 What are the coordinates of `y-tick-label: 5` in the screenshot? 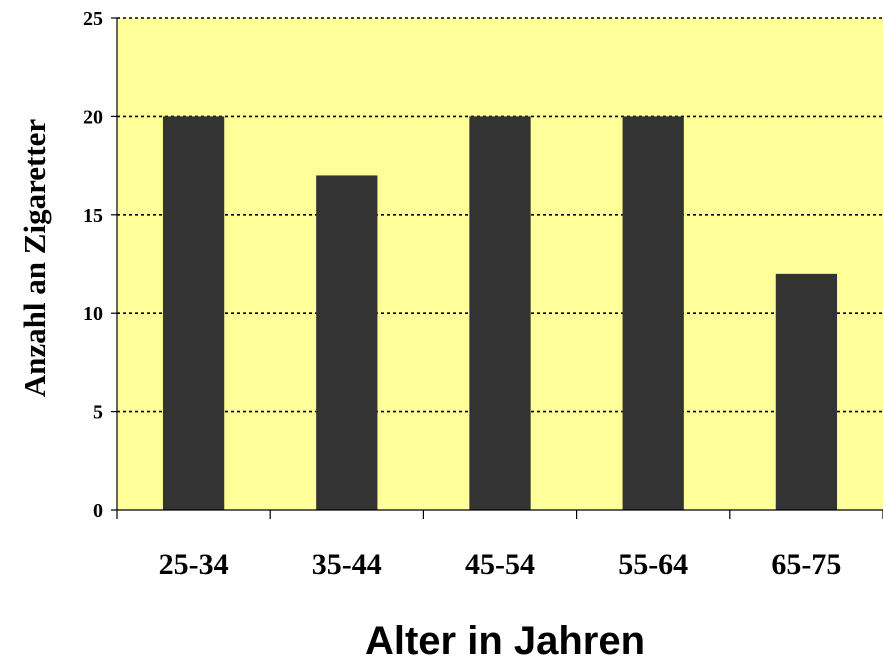 It's located at (98, 413).